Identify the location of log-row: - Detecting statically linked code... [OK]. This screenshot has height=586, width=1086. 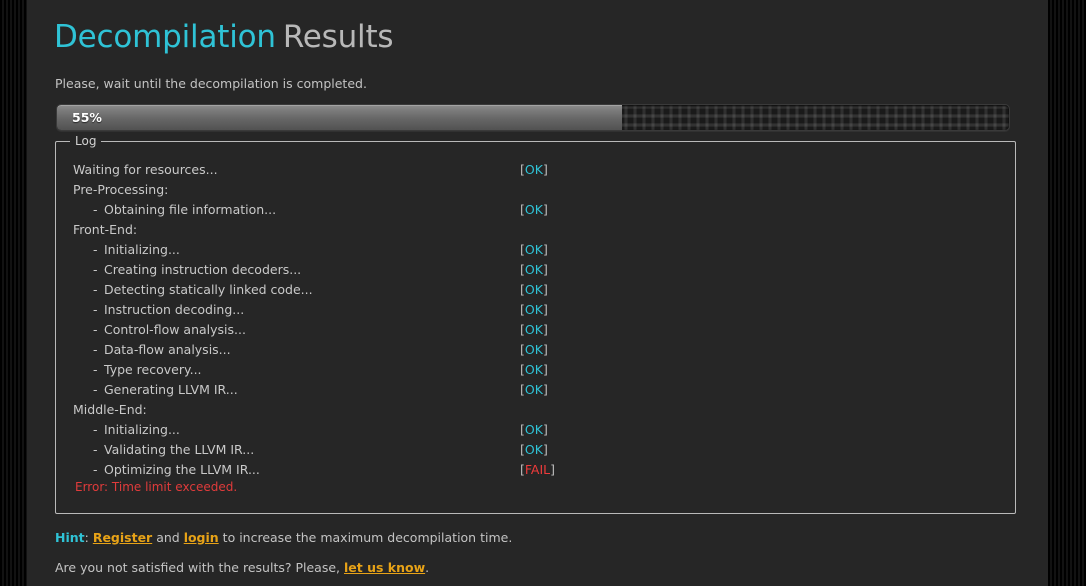
(535, 290).